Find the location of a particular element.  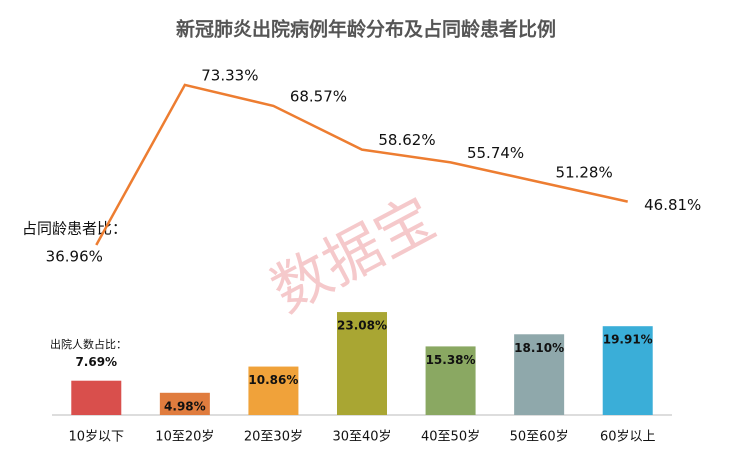

x-tick-label: 10至20岁 is located at coordinates (184, 437).